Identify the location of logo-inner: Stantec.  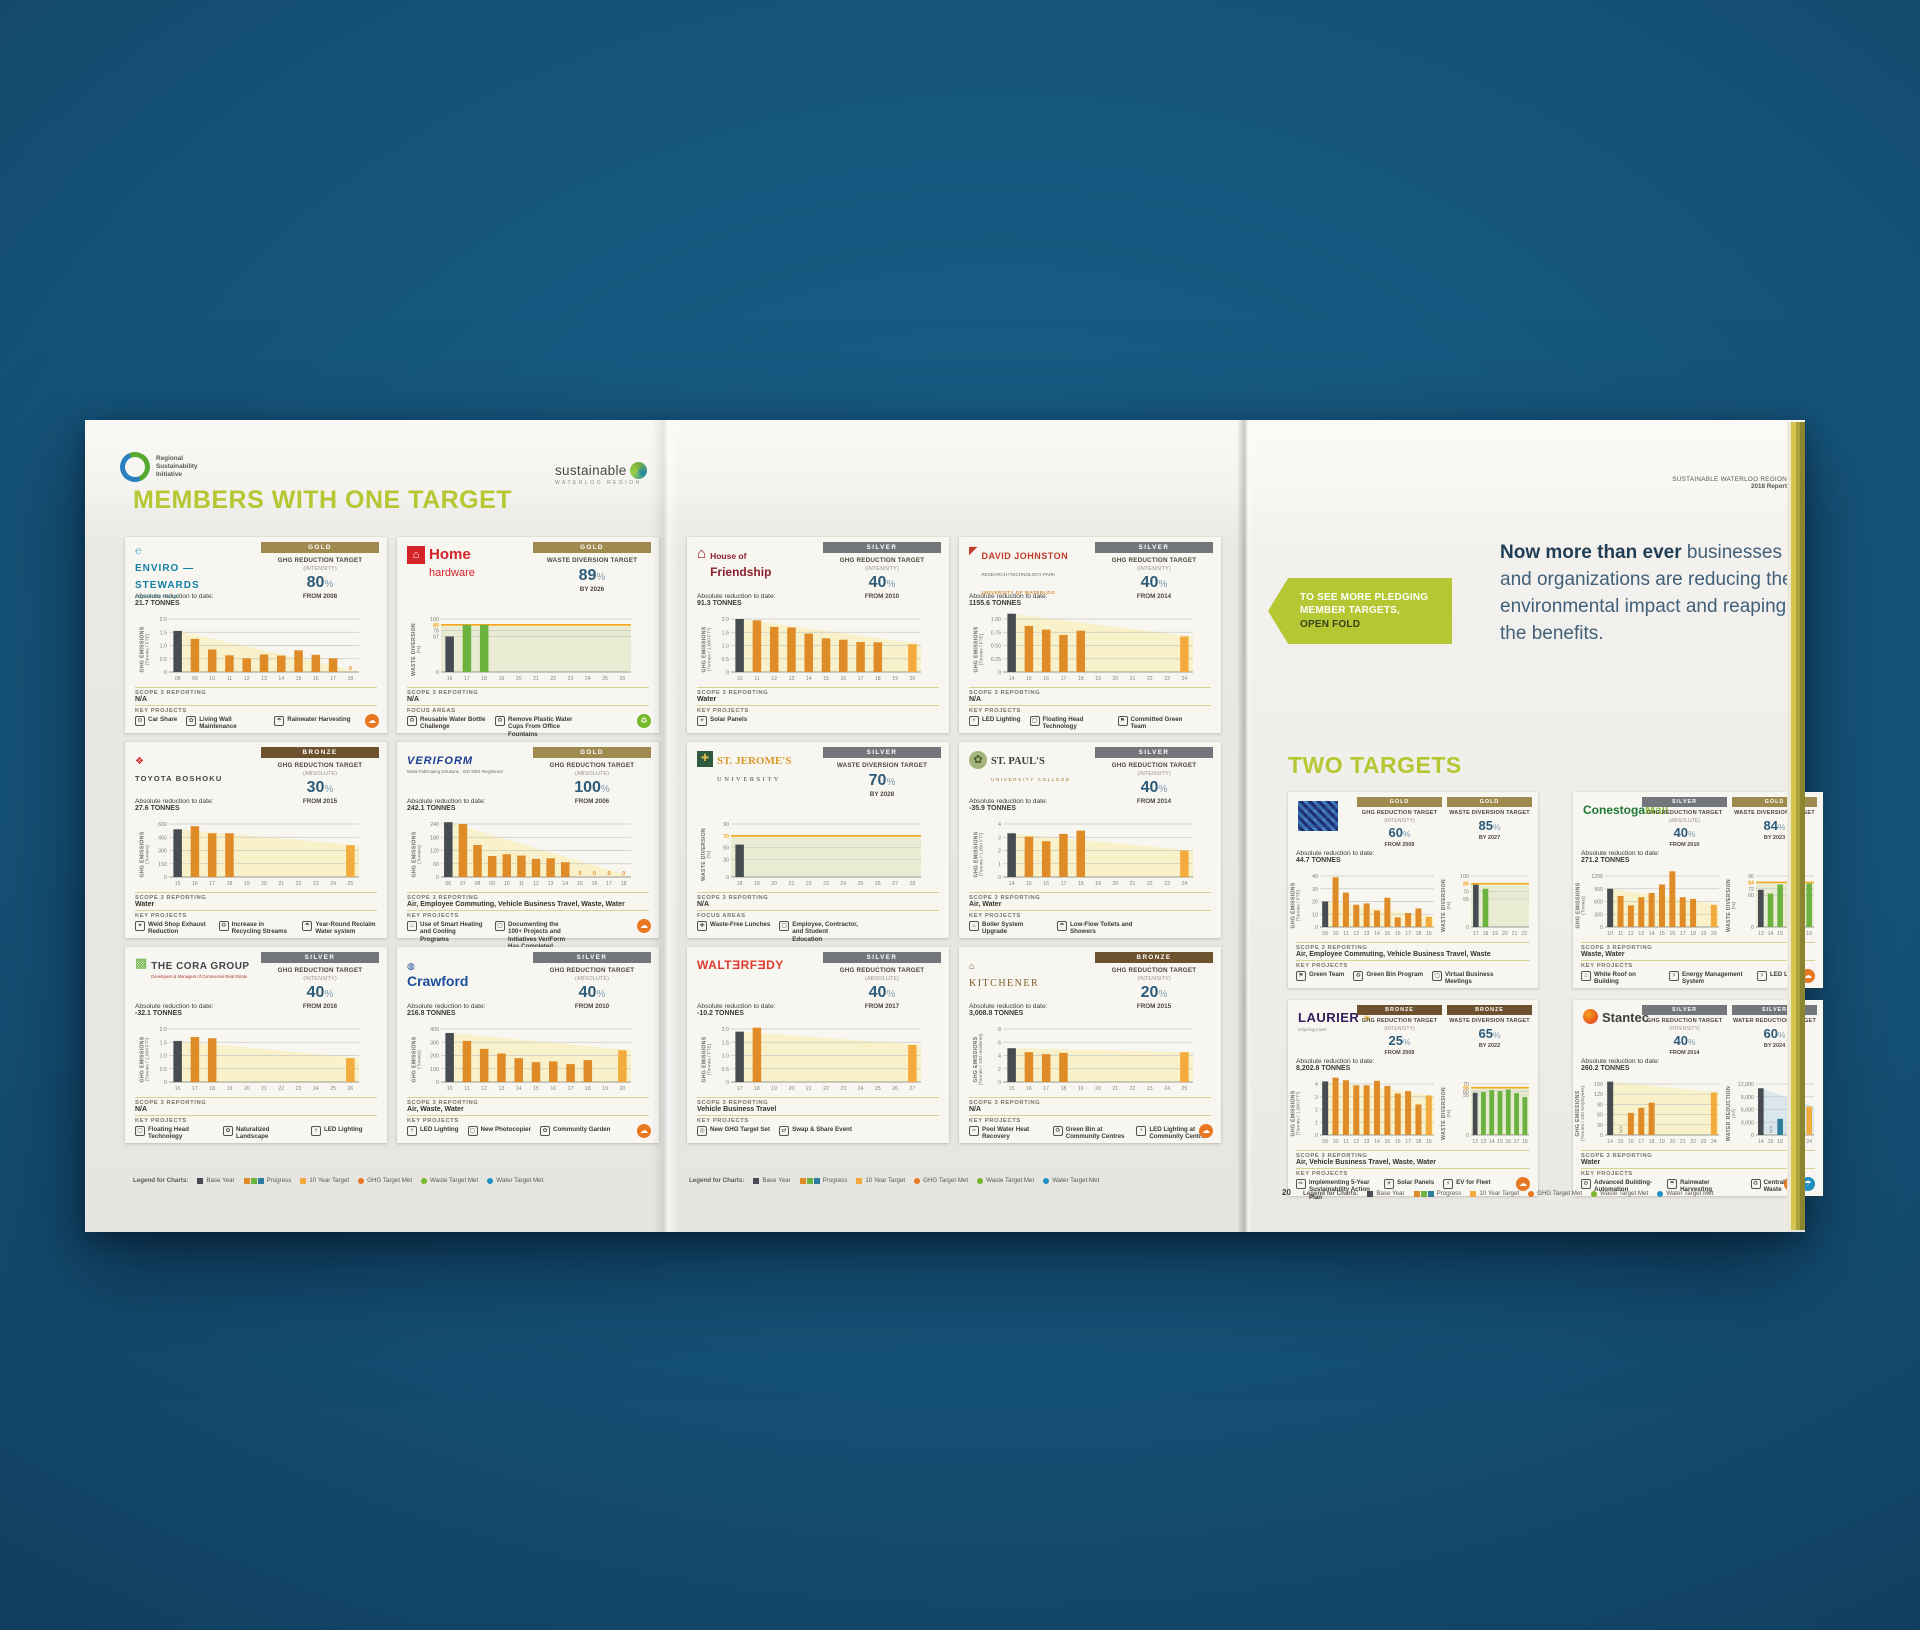
(1616, 1017).